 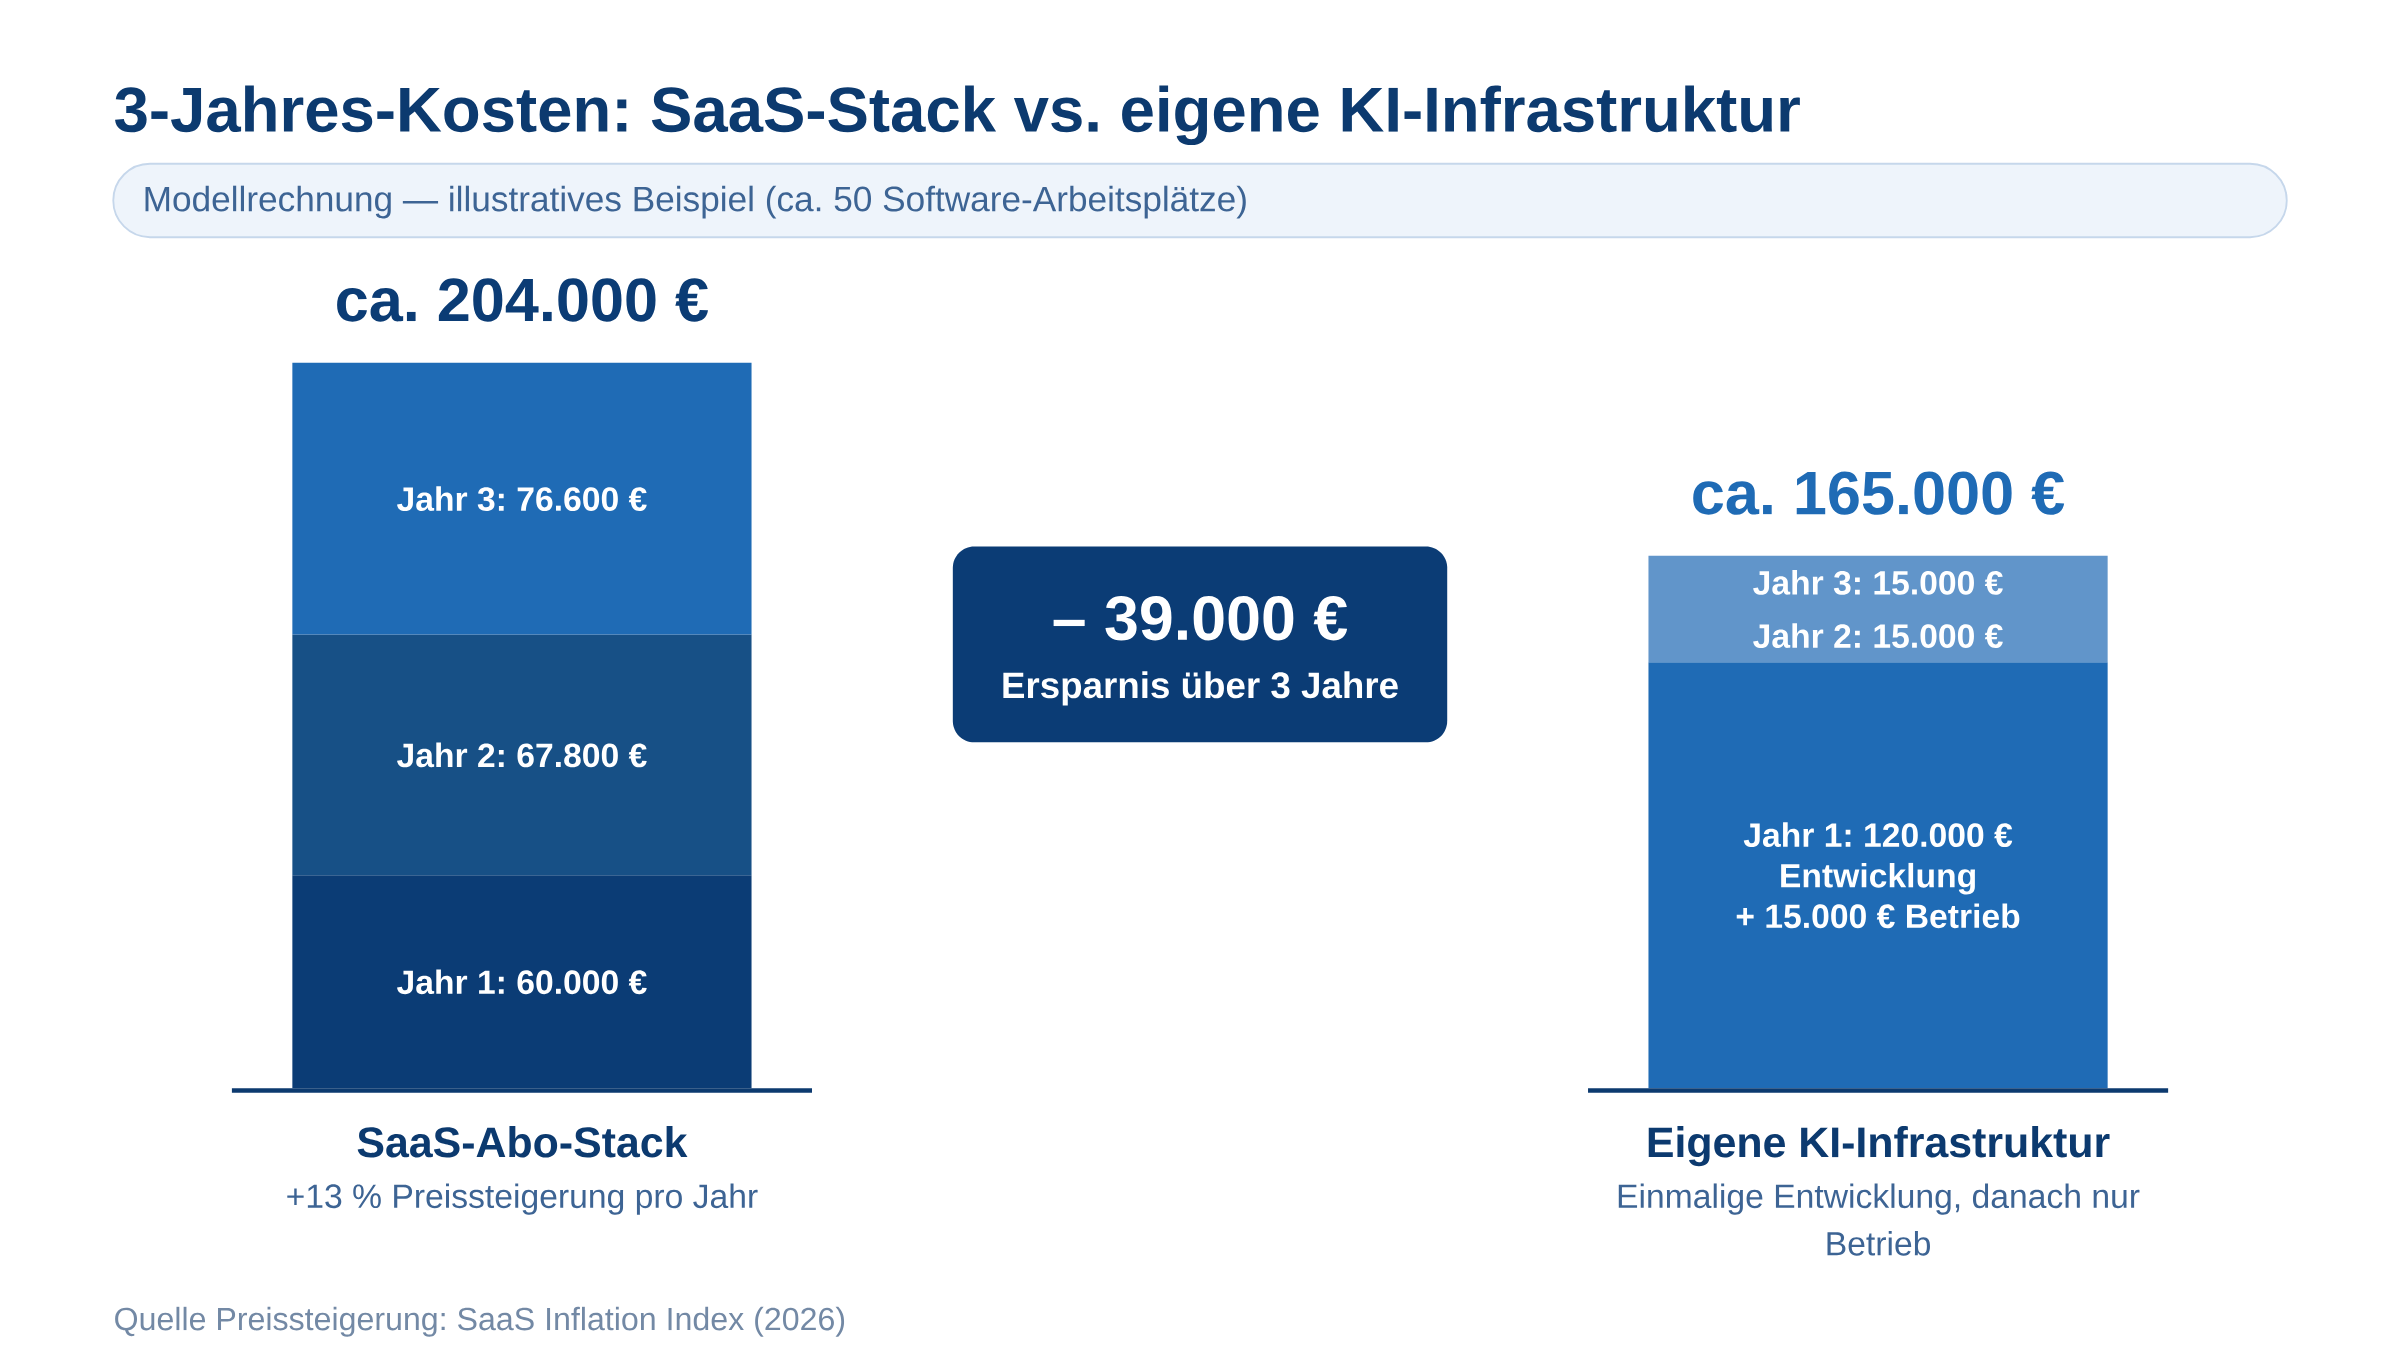 I want to click on data-label: Jahr 3: 15.000 €, so click(x=1878, y=582).